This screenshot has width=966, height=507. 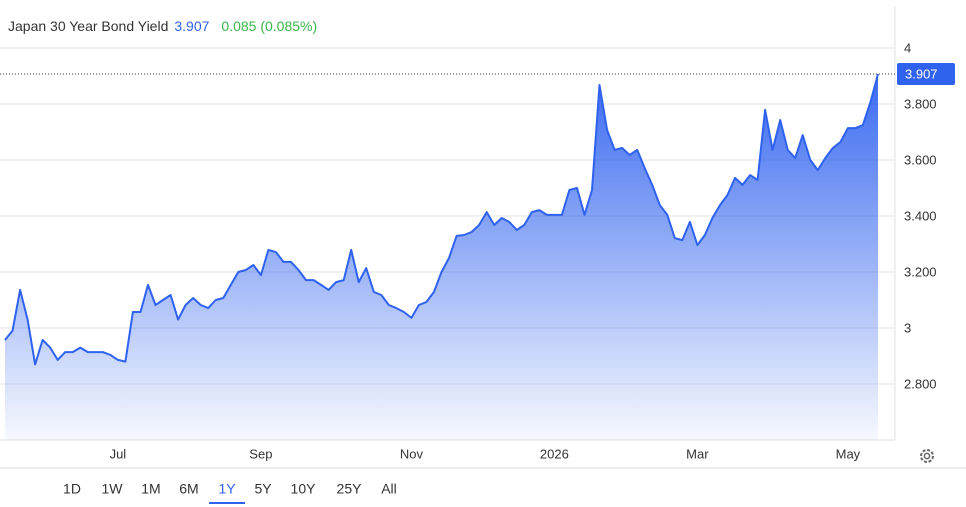 I want to click on last-value-badge, so click(x=926, y=74).